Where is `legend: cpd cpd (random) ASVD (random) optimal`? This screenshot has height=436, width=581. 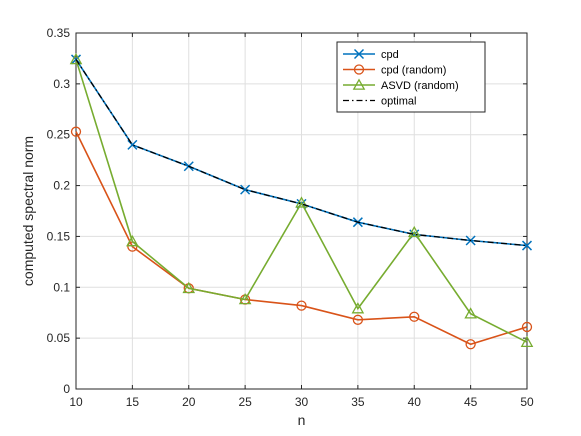 legend: cpd cpd (random) ASVD (random) optimal is located at coordinates (411, 77).